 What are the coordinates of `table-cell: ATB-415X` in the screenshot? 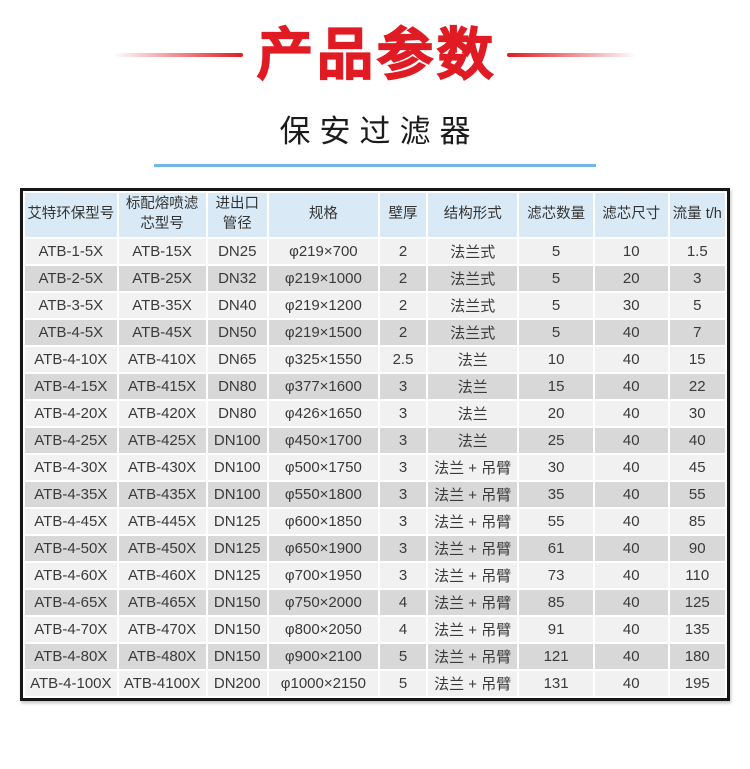 It's located at (162, 386).